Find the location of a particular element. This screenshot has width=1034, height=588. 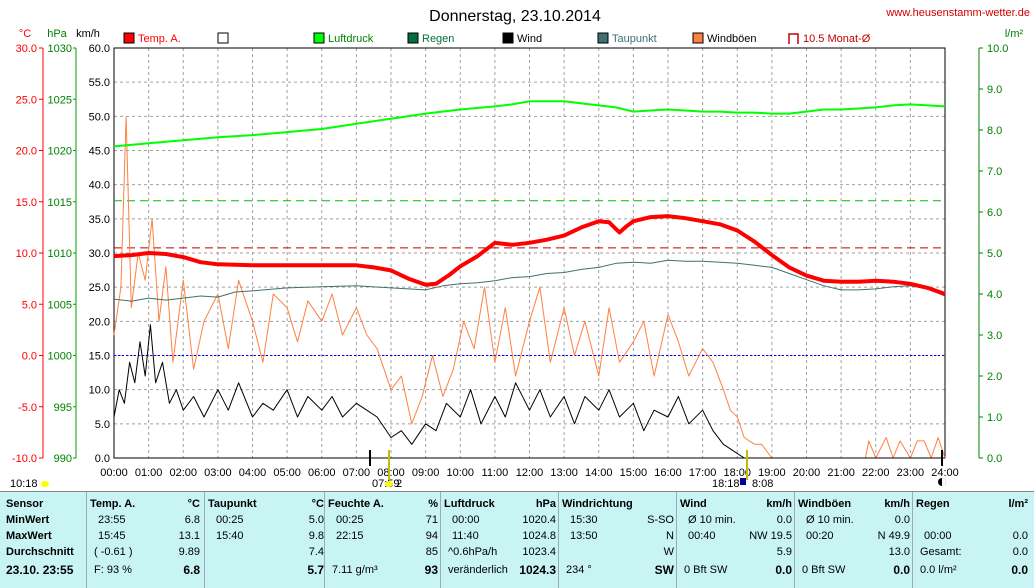

sunset-icon is located at coordinates (743, 481).